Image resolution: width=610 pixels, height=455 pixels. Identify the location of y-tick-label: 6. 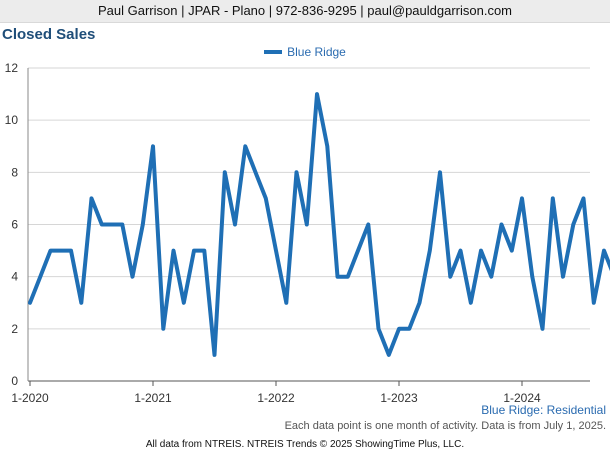
(14, 225).